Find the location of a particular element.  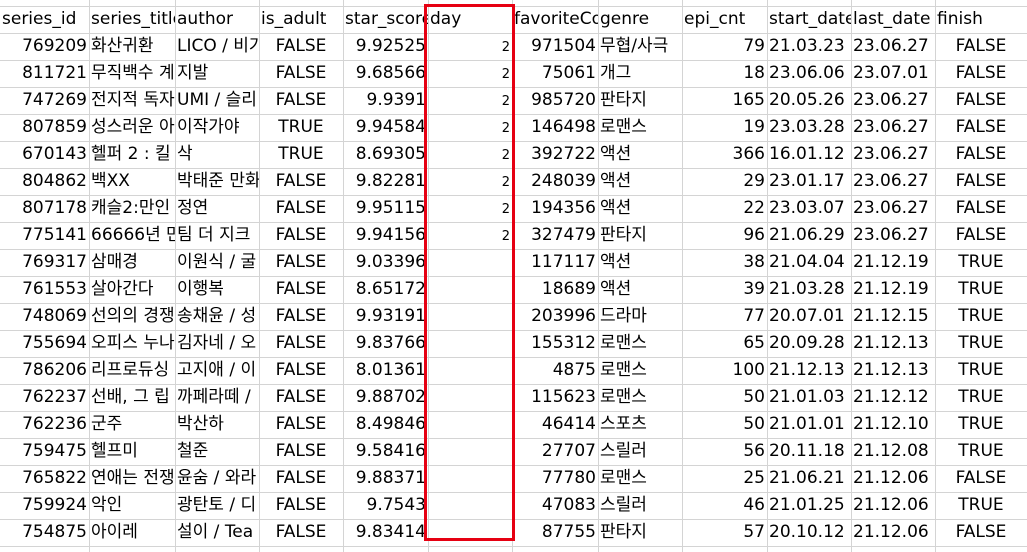

cell-series-title: 캐슬2:만인 is located at coordinates (131, 208).